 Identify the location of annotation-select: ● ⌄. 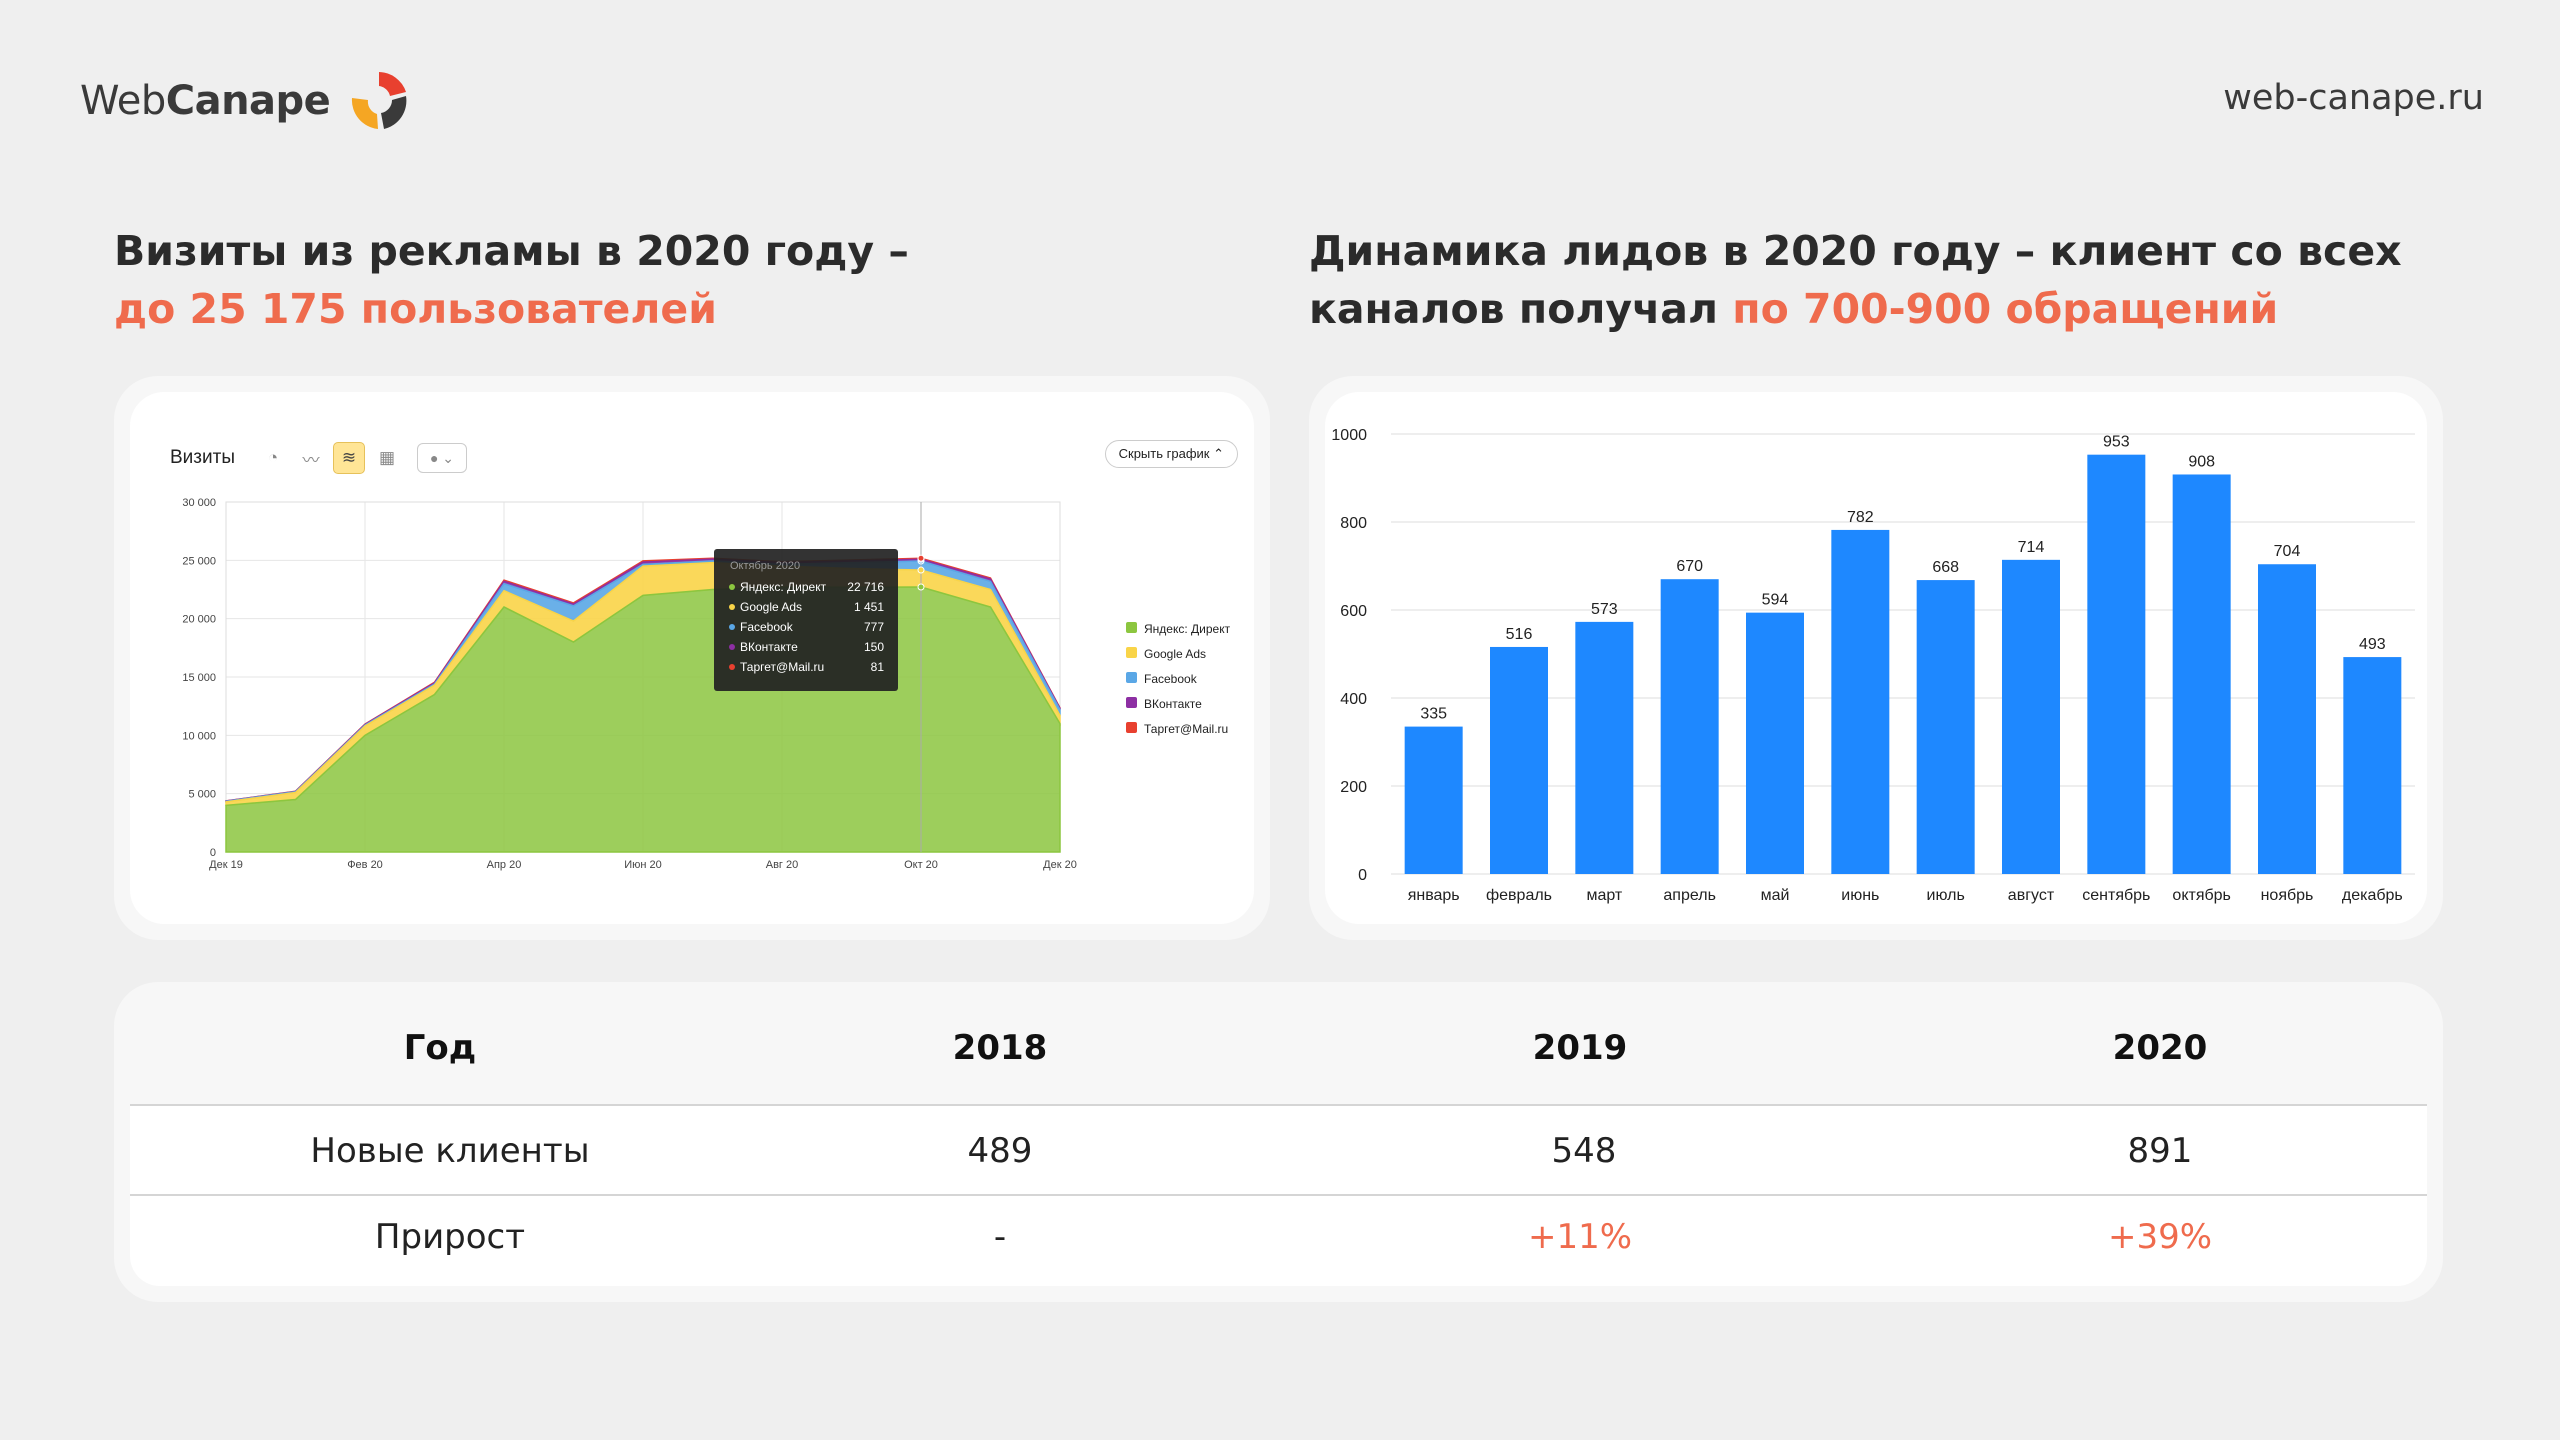
(441, 458).